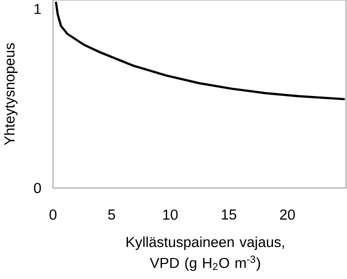  What do you see at coordinates (112, 215) in the screenshot?
I see `x-tick-label: 5` at bounding box center [112, 215].